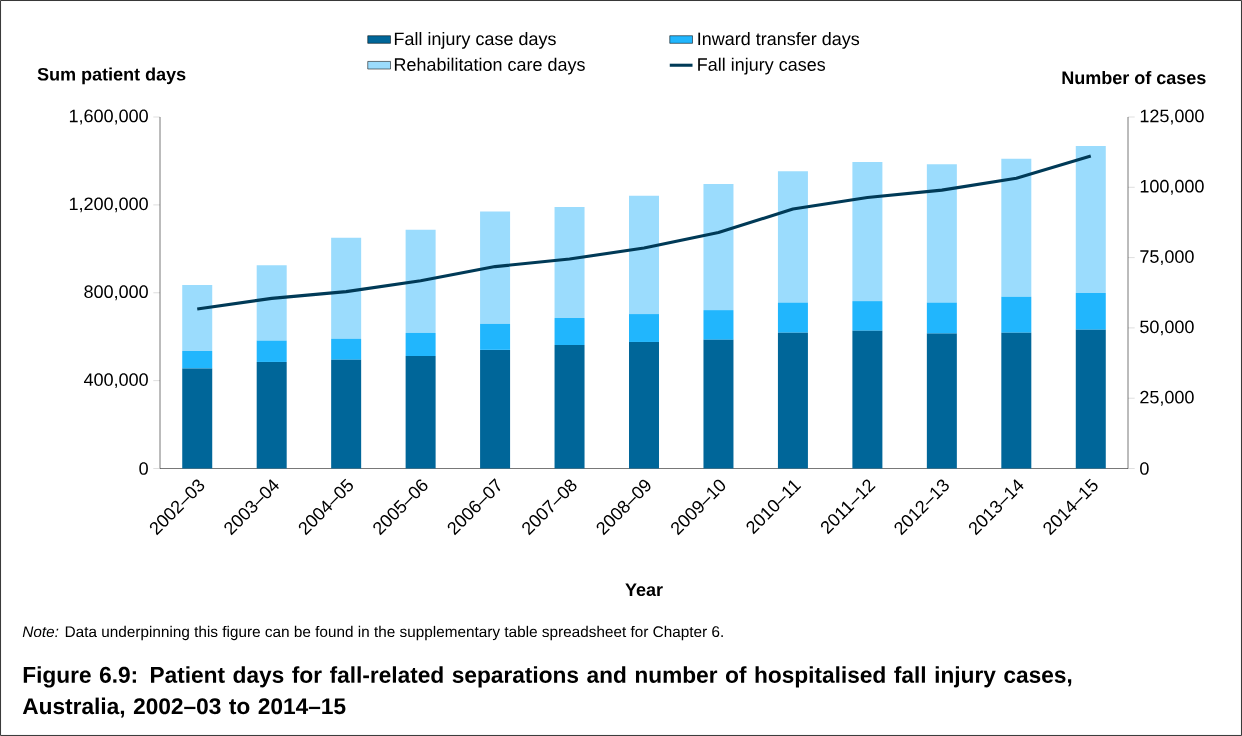 This screenshot has height=736, width=1242. Describe the element at coordinates (1134, 77) in the screenshot. I see `y2-axis-title: Number of cases` at that location.